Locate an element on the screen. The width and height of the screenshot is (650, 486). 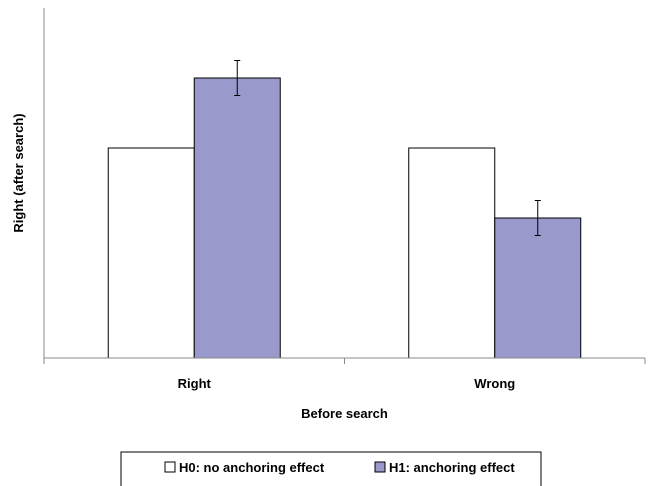
bar-h0-right is located at coordinates (151, 253).